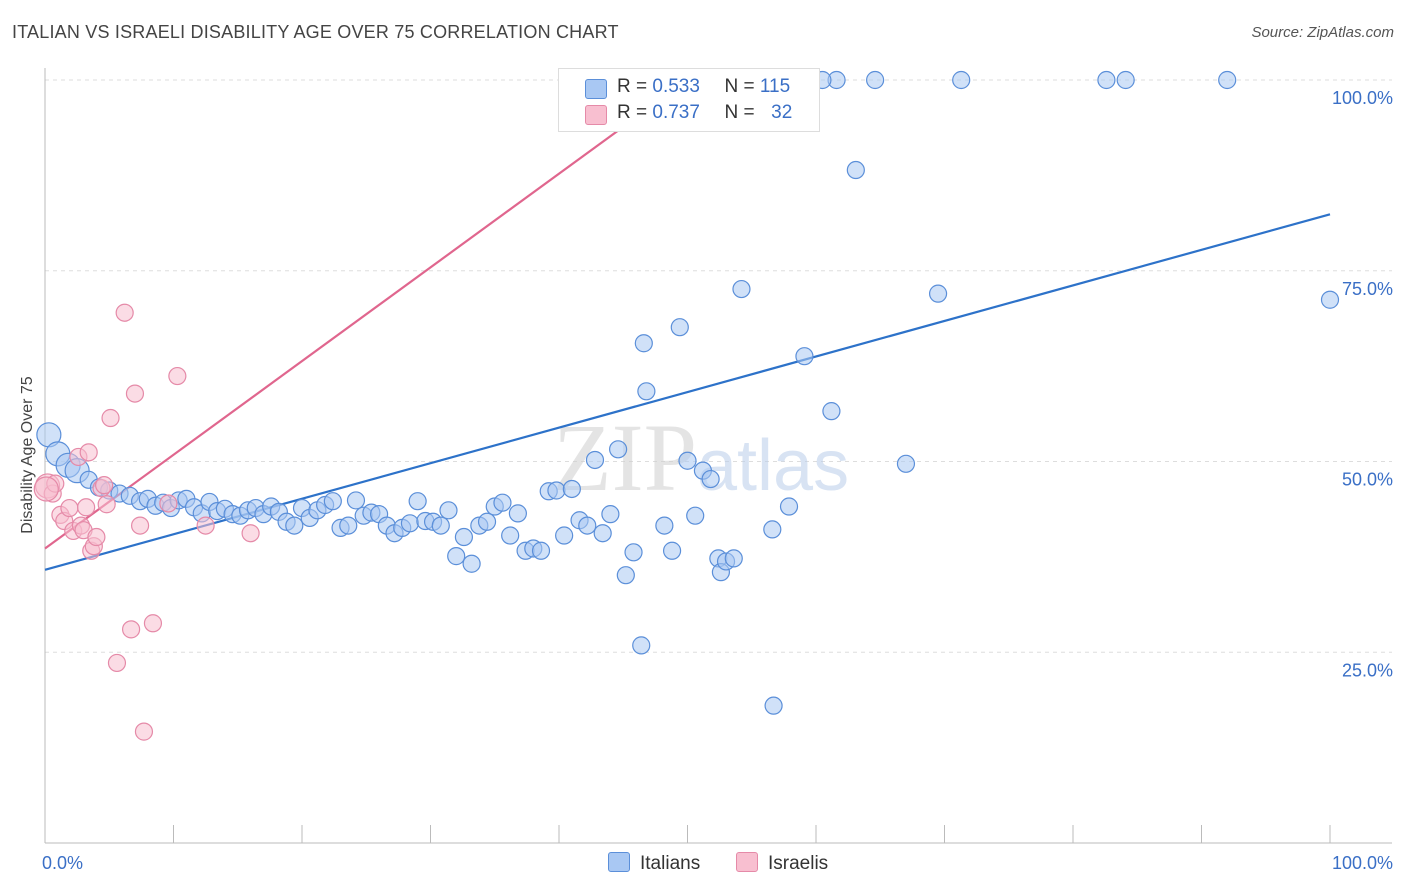  What do you see at coordinates (739, 112) in the screenshot?
I see `israelis-n-label: N =` at bounding box center [739, 112].